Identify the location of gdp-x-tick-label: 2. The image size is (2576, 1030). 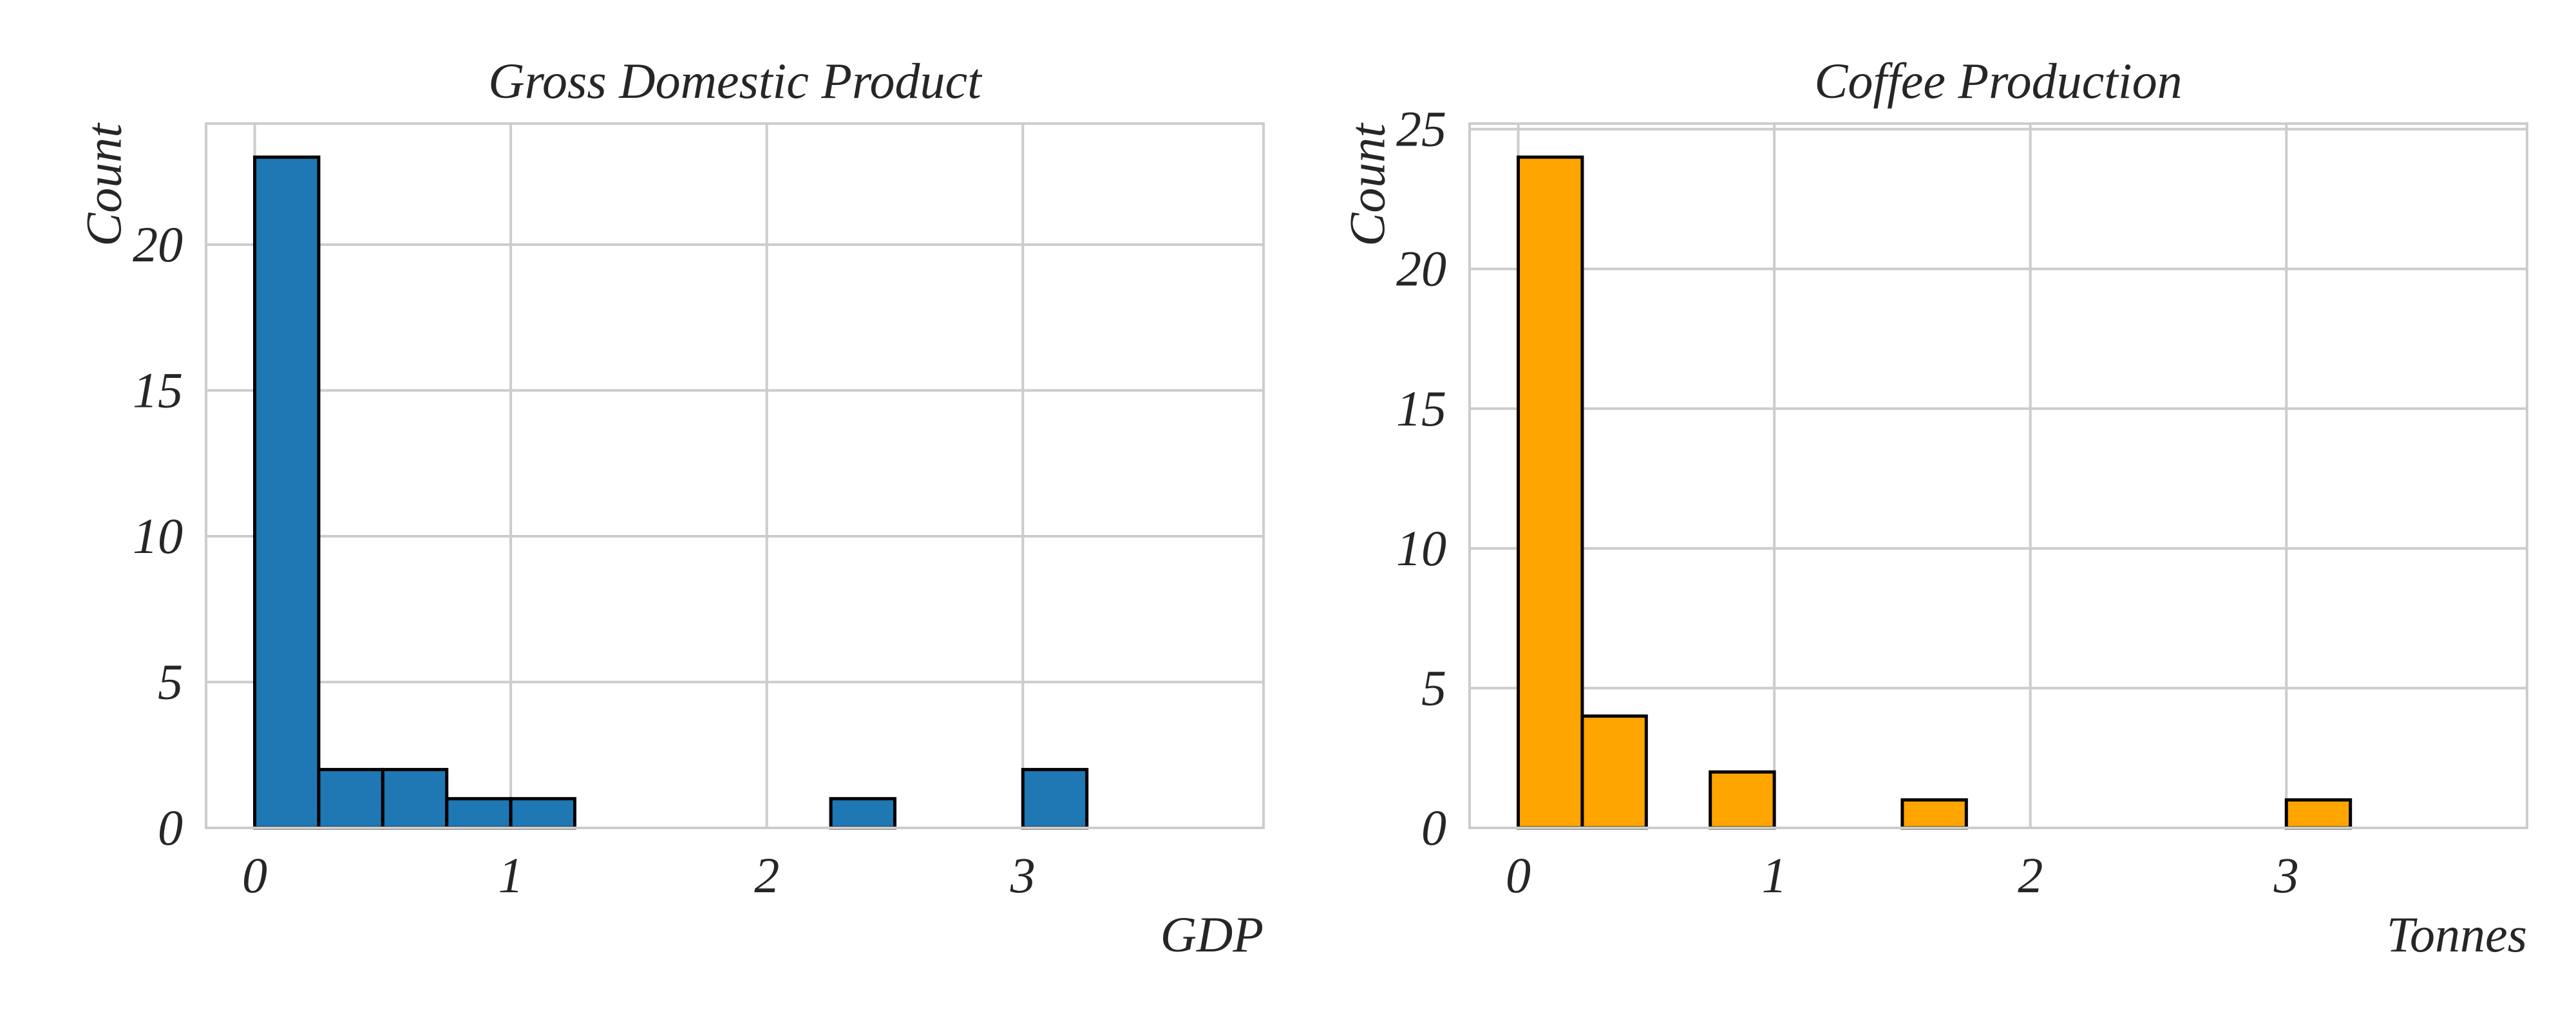
(766, 875).